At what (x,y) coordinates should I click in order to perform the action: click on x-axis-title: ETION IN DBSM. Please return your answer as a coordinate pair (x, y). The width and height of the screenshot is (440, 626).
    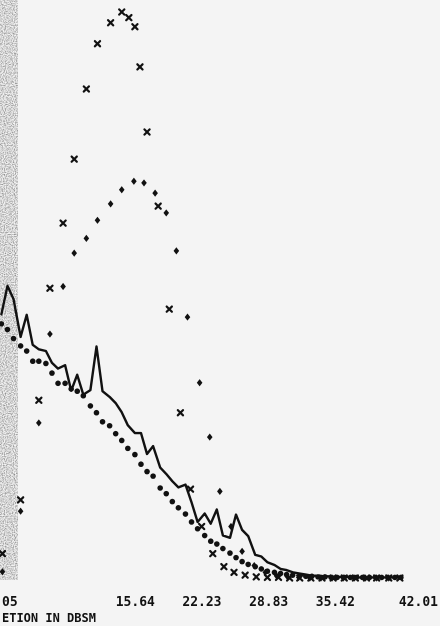
    Looking at the image, I should click on (49, 618).